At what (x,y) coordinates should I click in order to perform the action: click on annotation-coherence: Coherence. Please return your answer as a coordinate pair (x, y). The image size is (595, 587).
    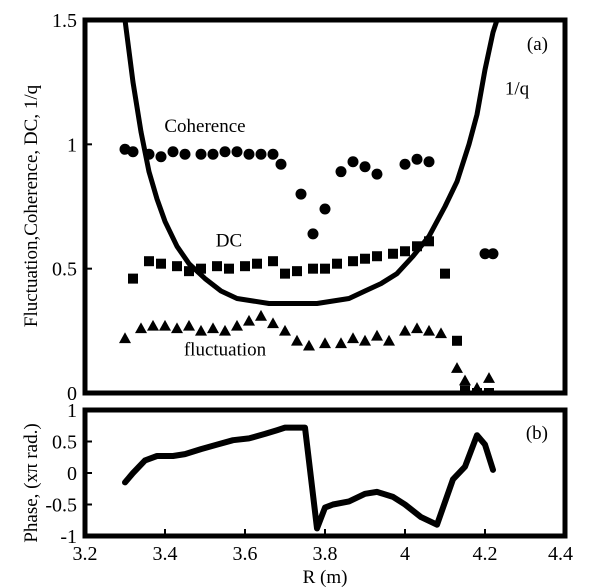
    Looking at the image, I should click on (204, 126).